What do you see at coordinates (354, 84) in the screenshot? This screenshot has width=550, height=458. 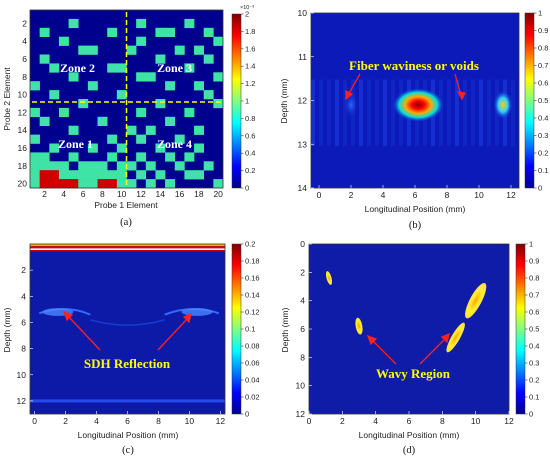 I see `panel-b-arrow-left` at bounding box center [354, 84].